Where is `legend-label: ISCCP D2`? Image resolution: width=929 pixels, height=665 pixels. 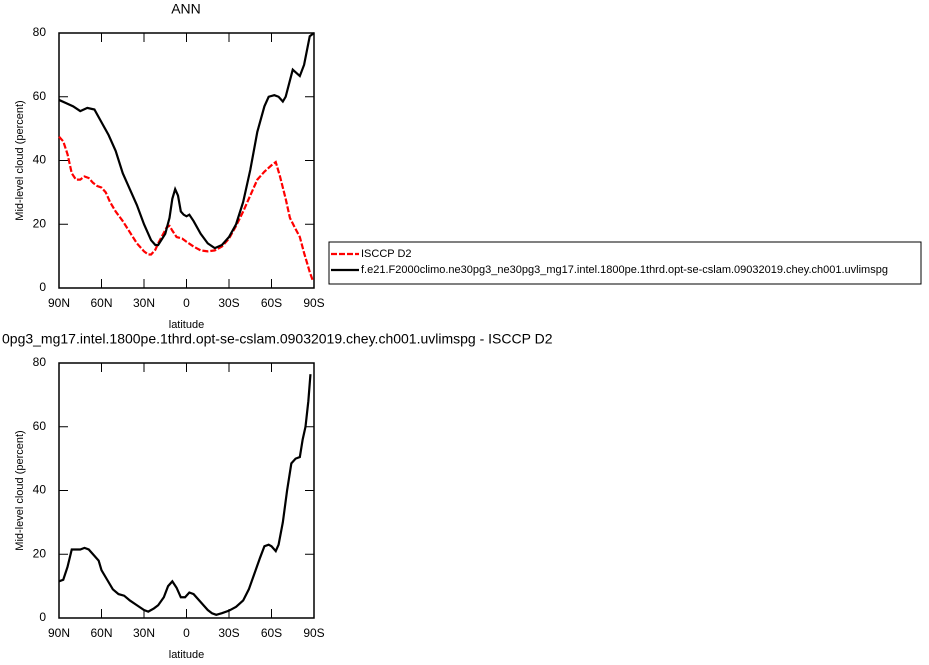 legend-label: ISCCP D2 is located at coordinates (386, 254).